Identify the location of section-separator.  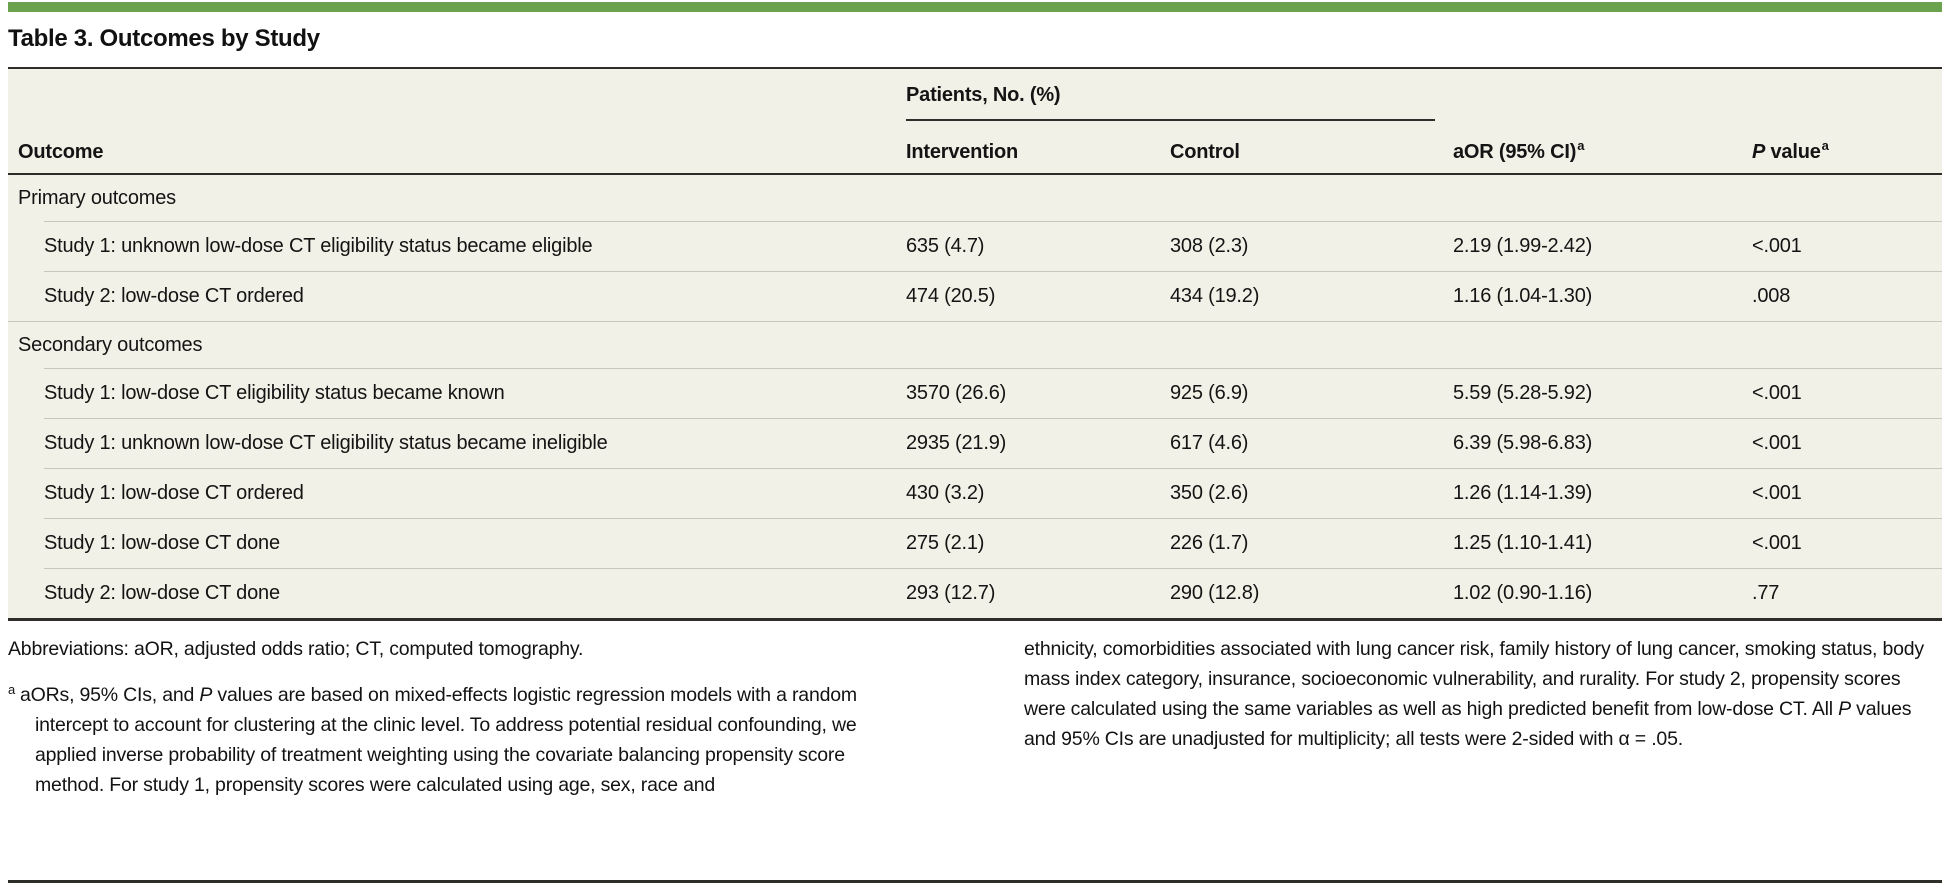
(975, 321).